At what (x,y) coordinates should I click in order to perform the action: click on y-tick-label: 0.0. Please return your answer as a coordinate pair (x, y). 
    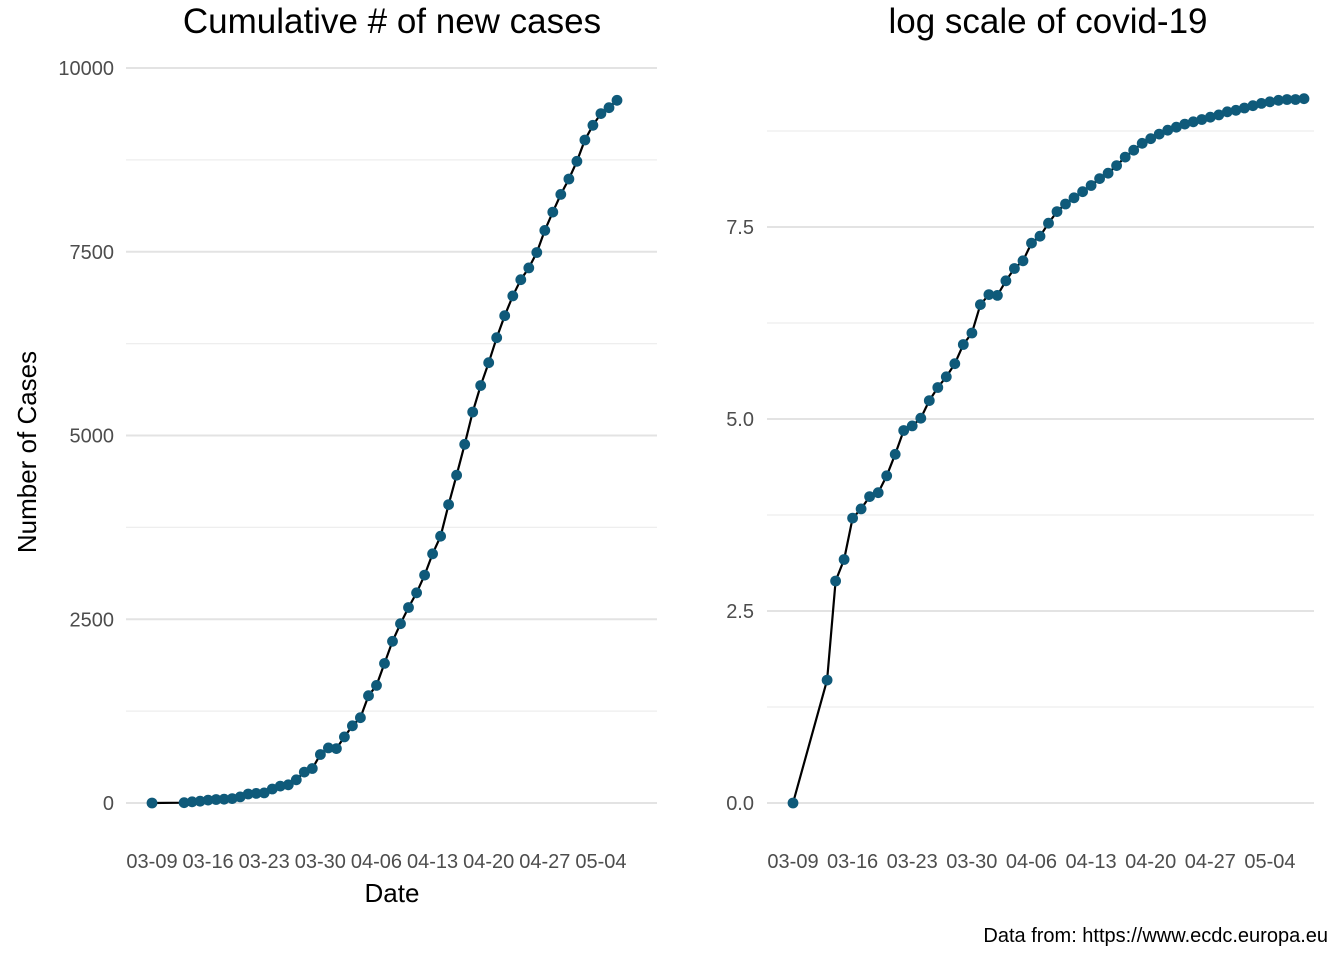
    Looking at the image, I should click on (740, 804).